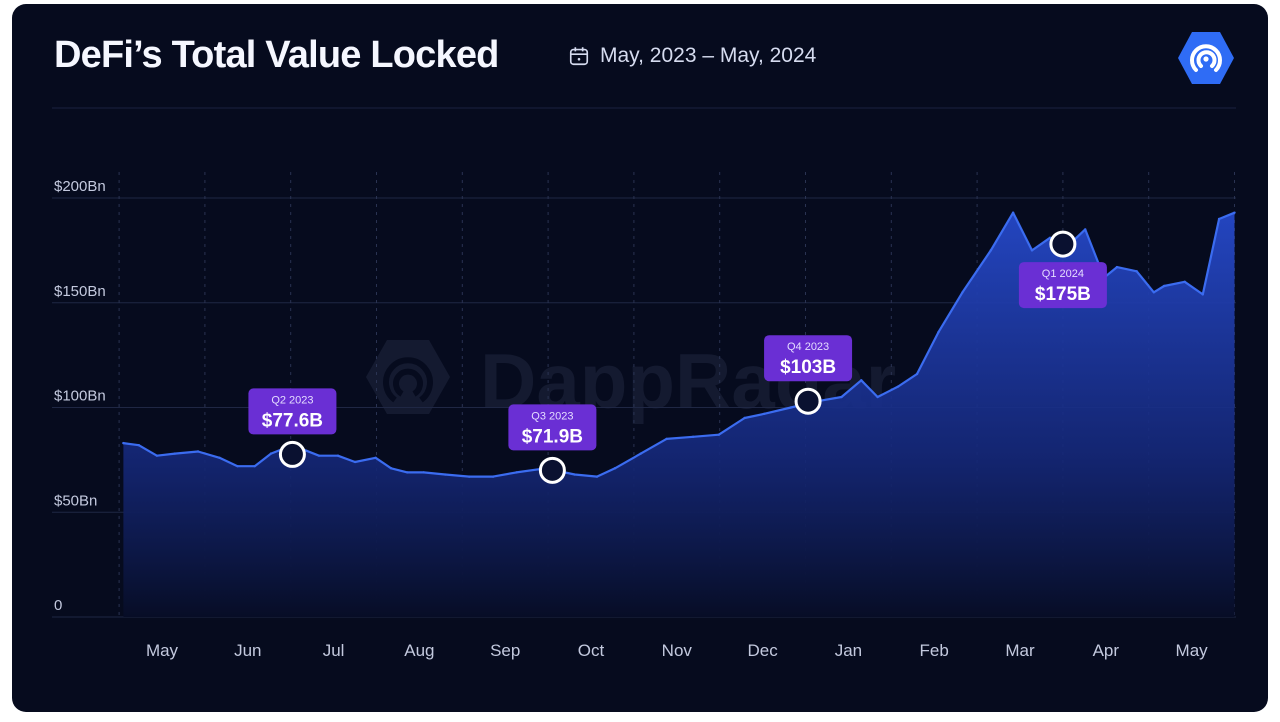  What do you see at coordinates (1063, 294) in the screenshot?
I see `callout-value-label: $175B` at bounding box center [1063, 294].